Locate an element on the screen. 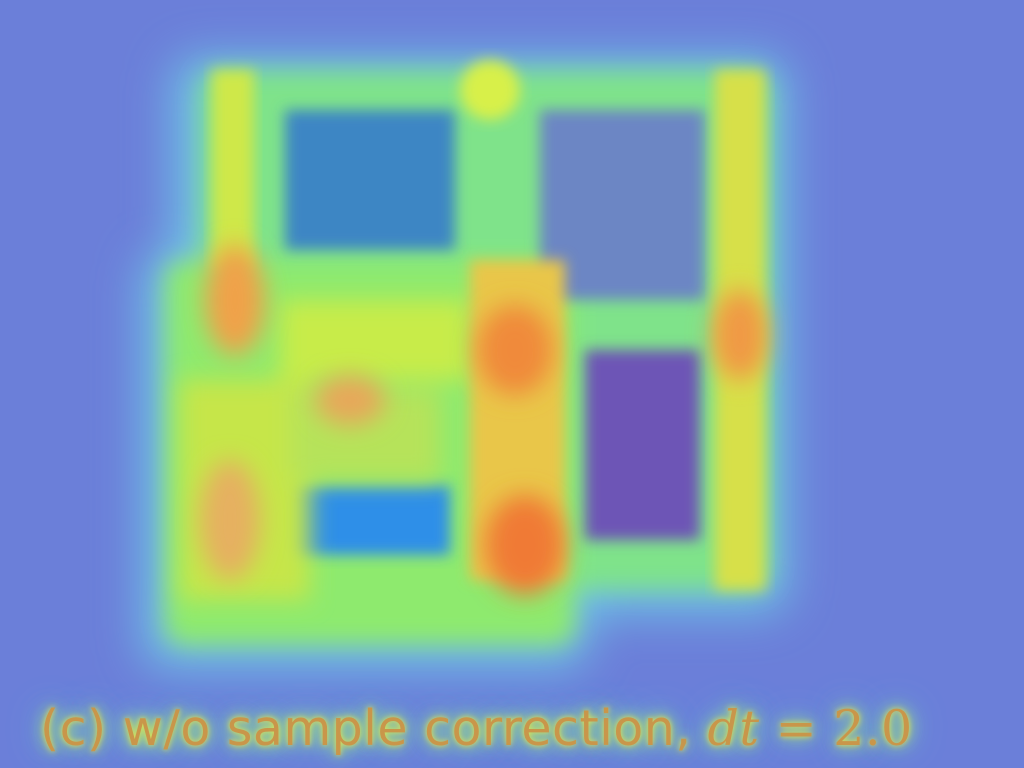 This screenshot has width=1024, height=768. left-edge-bar is located at coordinates (233, 170).